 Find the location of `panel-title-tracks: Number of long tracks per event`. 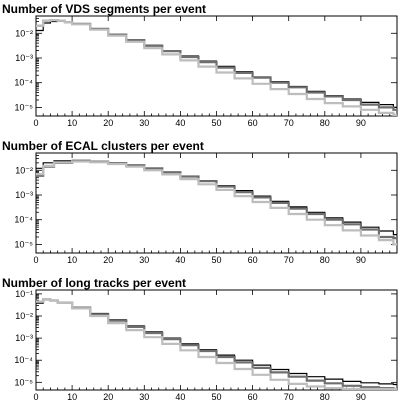

panel-title-tracks: Number of long tracks per event is located at coordinates (94, 283).